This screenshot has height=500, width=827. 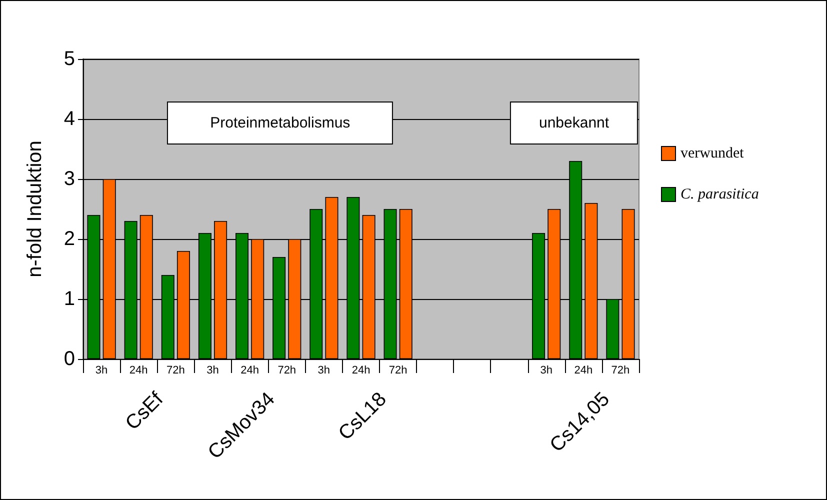 What do you see at coordinates (719, 194) in the screenshot?
I see `legend-label: C. parasitica` at bounding box center [719, 194].